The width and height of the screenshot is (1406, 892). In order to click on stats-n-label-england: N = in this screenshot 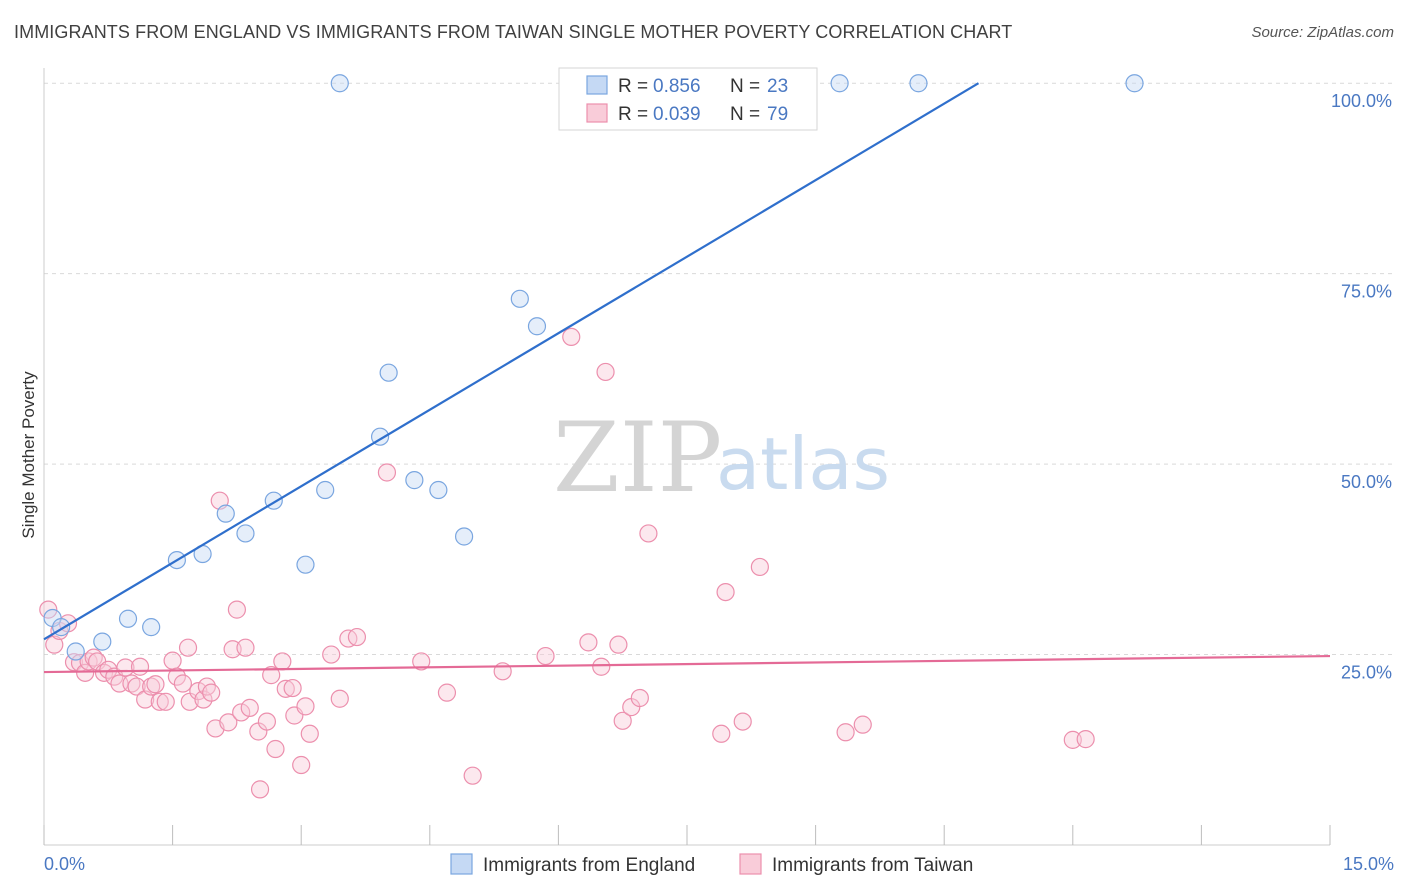, I will do `click(745, 86)`.